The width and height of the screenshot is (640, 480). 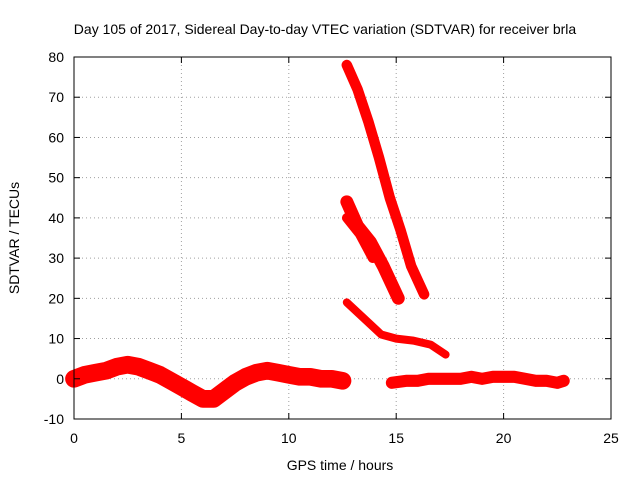 What do you see at coordinates (56, 298) in the screenshot?
I see `y-tick-label: 20` at bounding box center [56, 298].